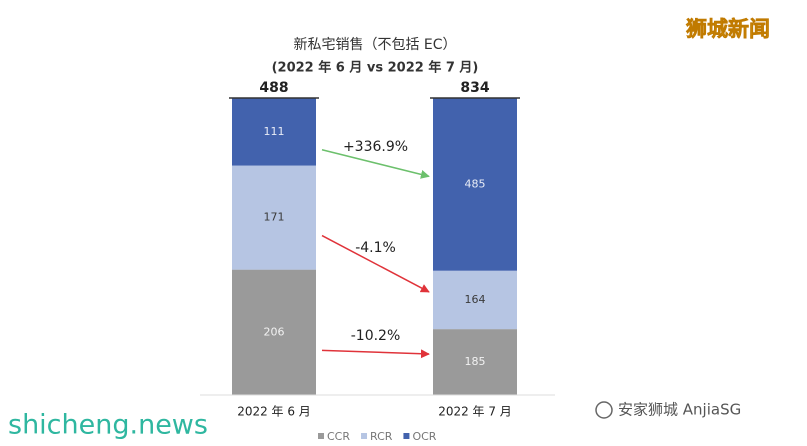  What do you see at coordinates (375, 147) in the screenshot?
I see `change-label: +336.9%` at bounding box center [375, 147].